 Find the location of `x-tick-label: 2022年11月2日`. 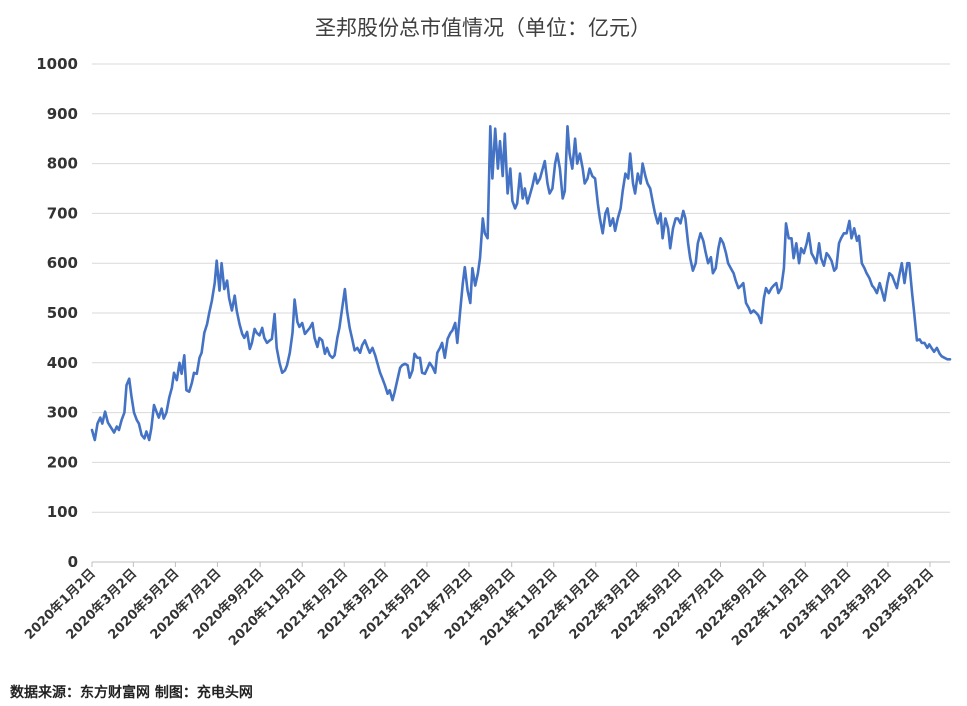

x-tick-label: 2022年11月2日 is located at coordinates (770, 608).